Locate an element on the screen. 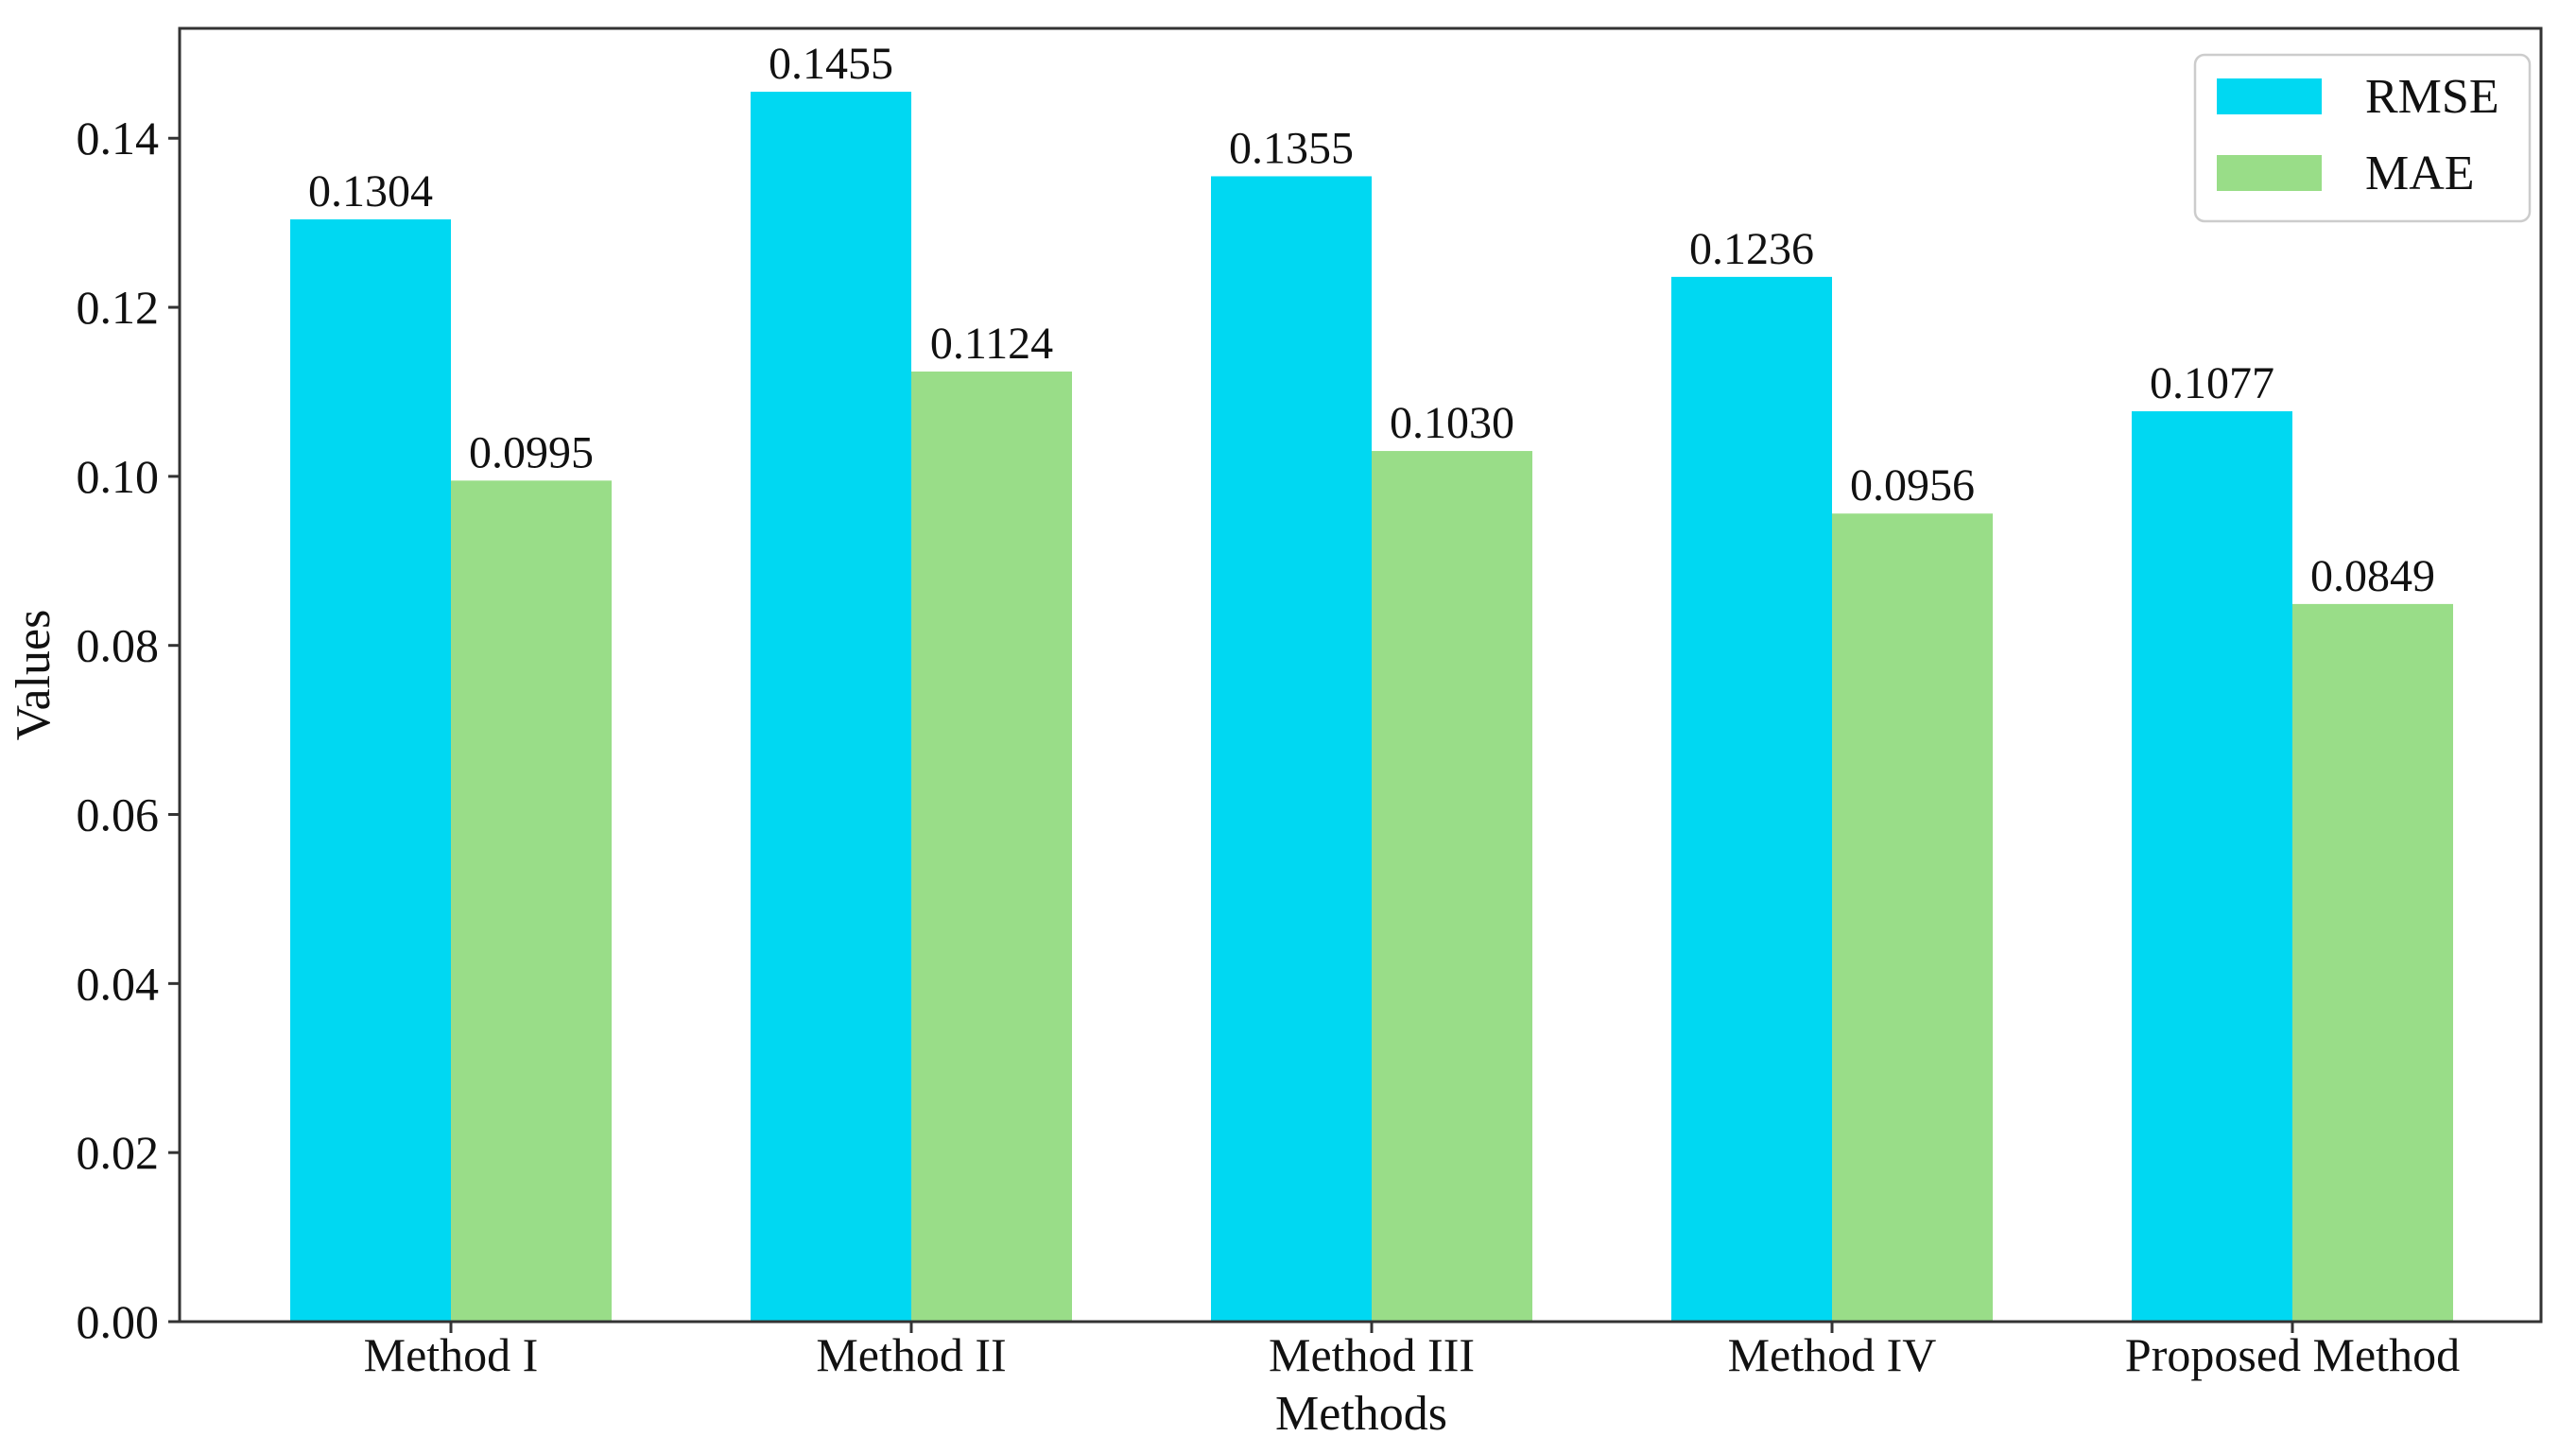  y-tick-label-0: 0.00 is located at coordinates (118, 1321).